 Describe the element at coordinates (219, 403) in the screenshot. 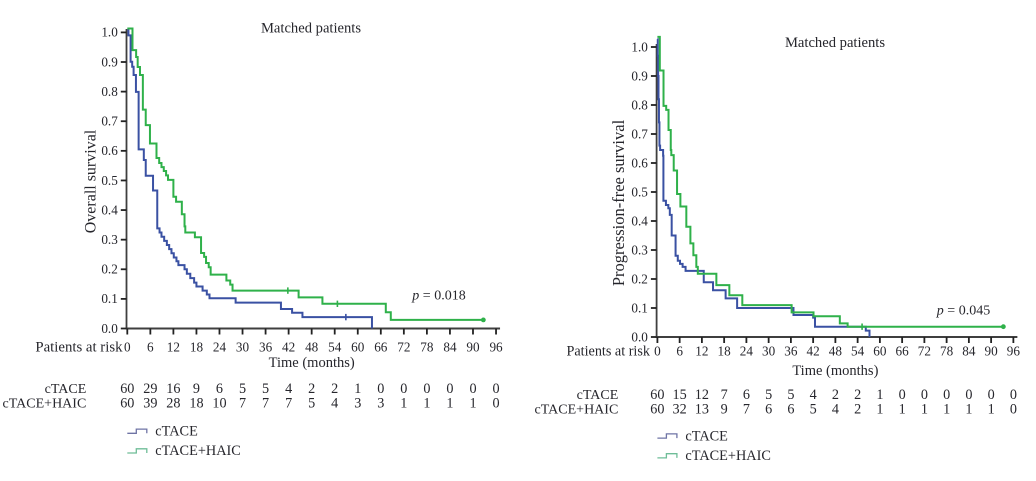

I see `svg-text: 10` at that location.